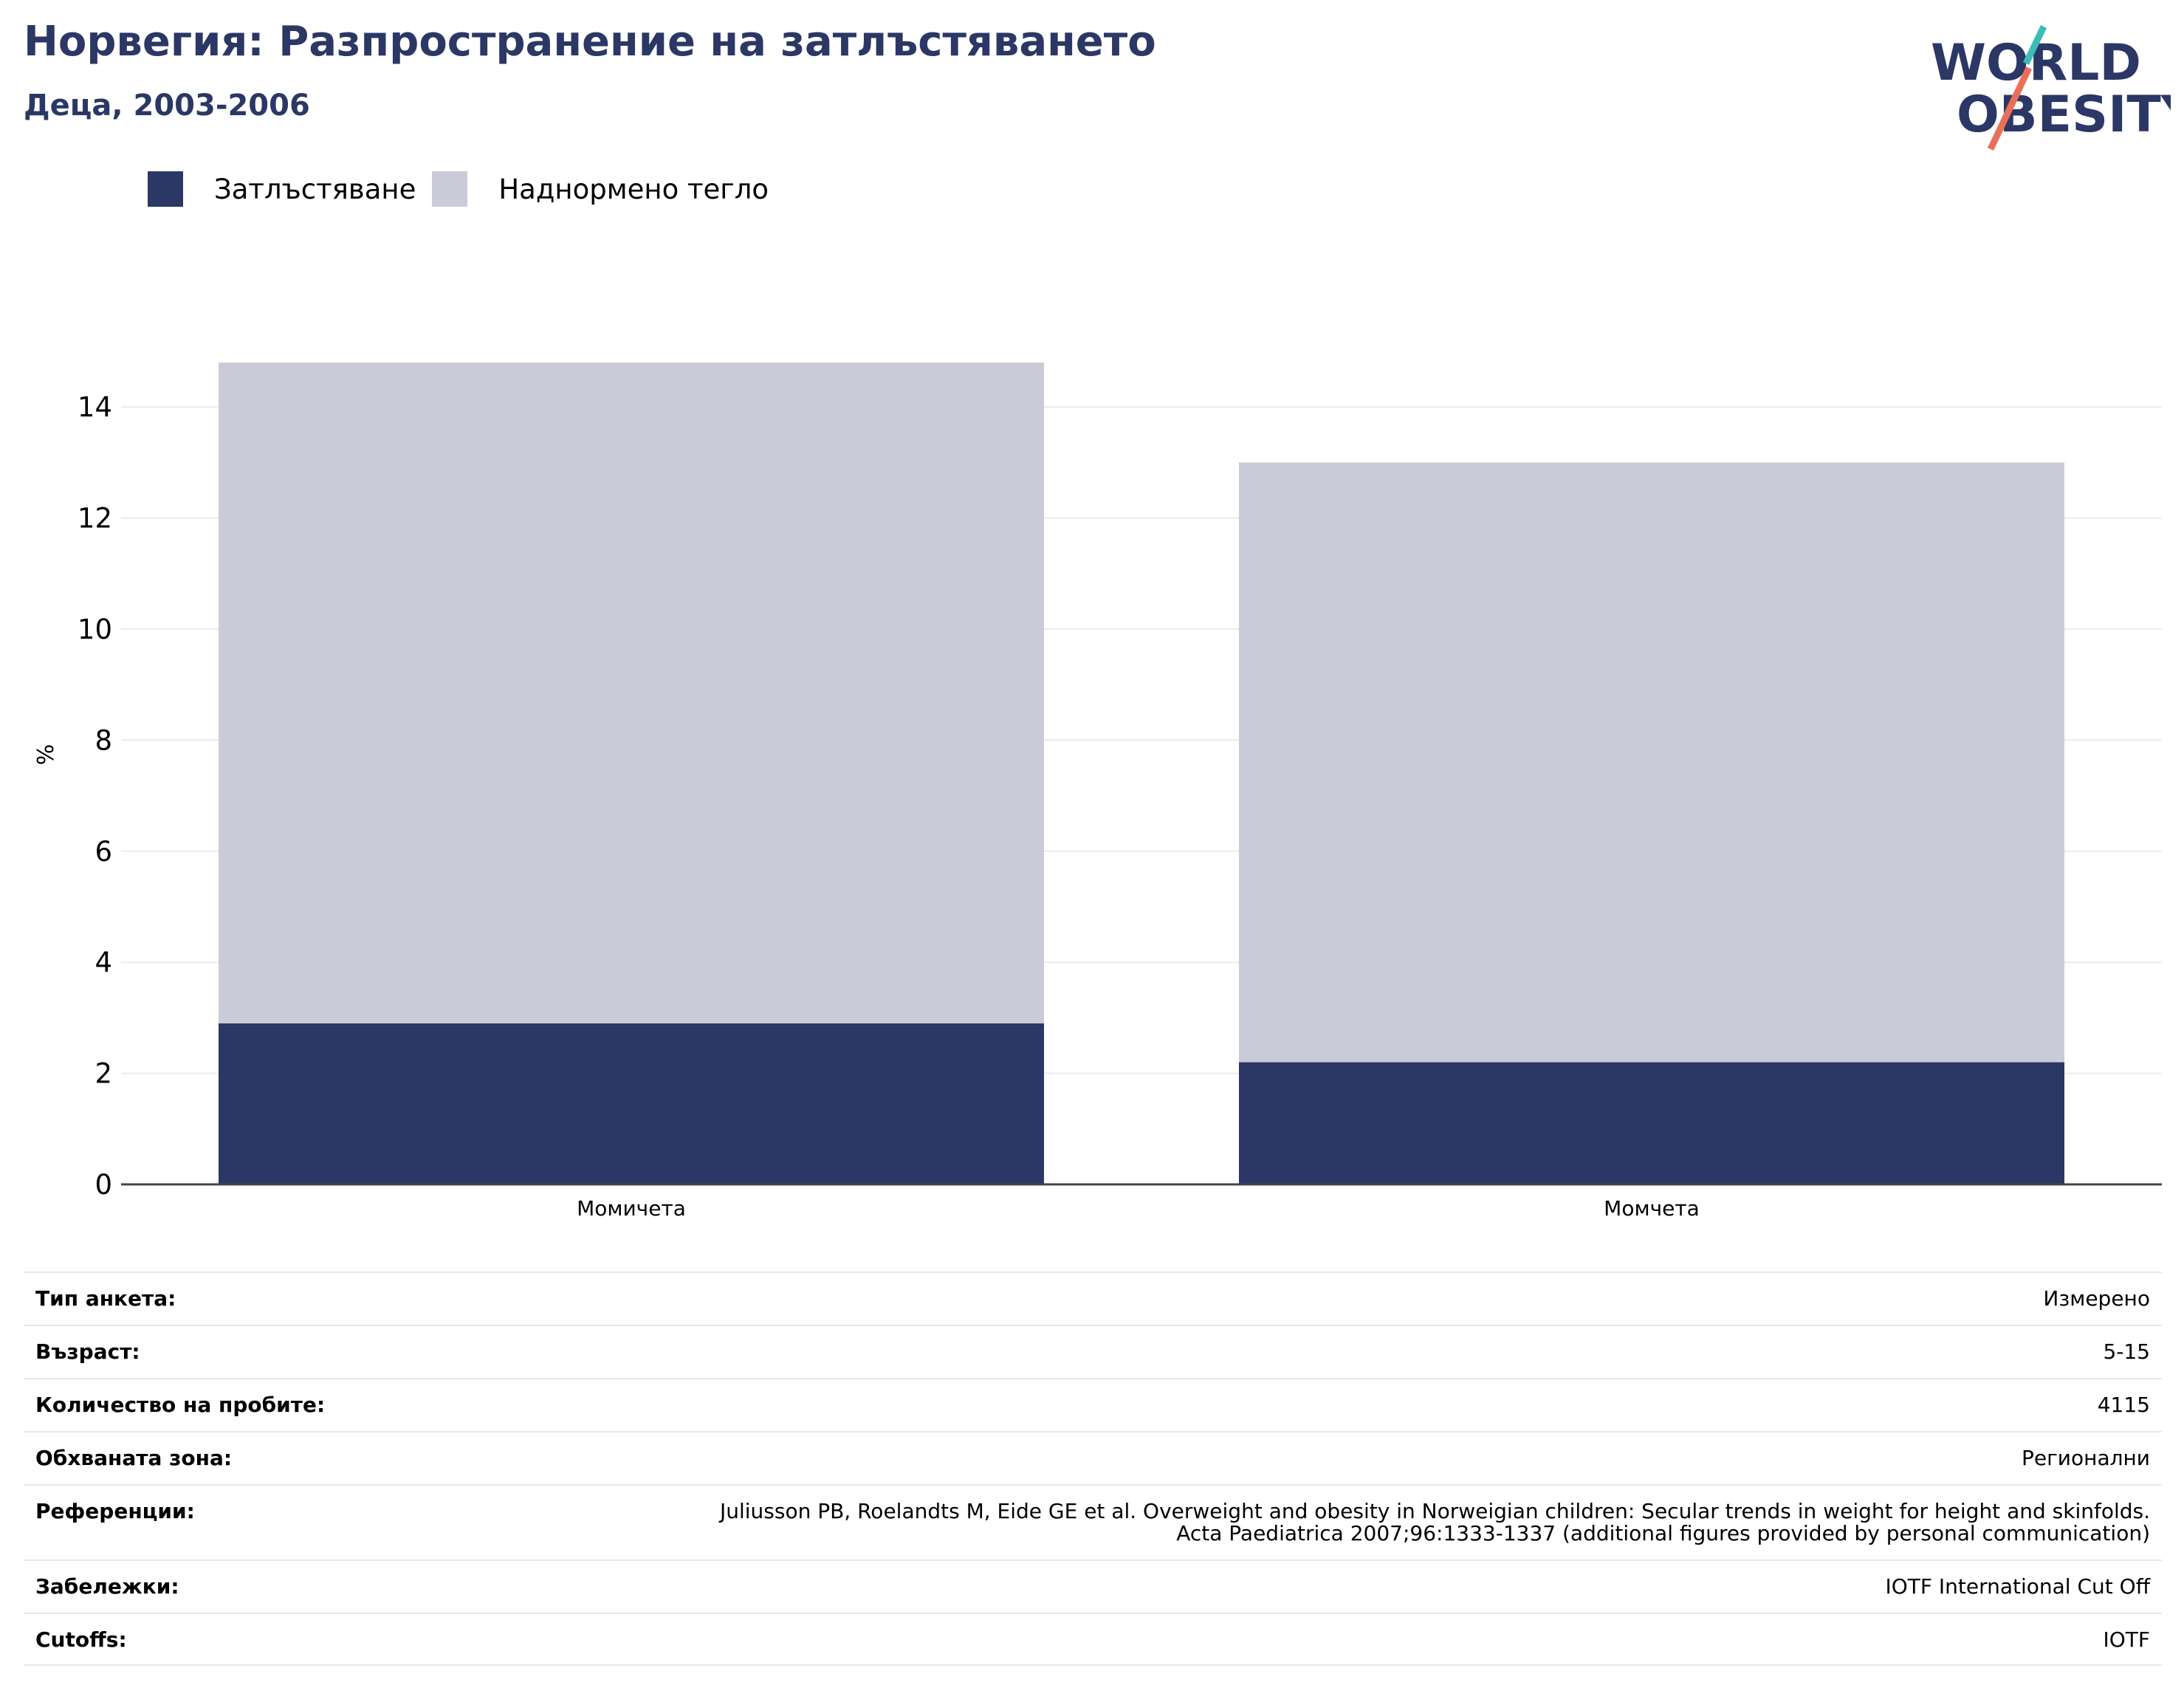  What do you see at coordinates (2126, 1639) in the screenshot?
I see `info-value: IOTF` at bounding box center [2126, 1639].